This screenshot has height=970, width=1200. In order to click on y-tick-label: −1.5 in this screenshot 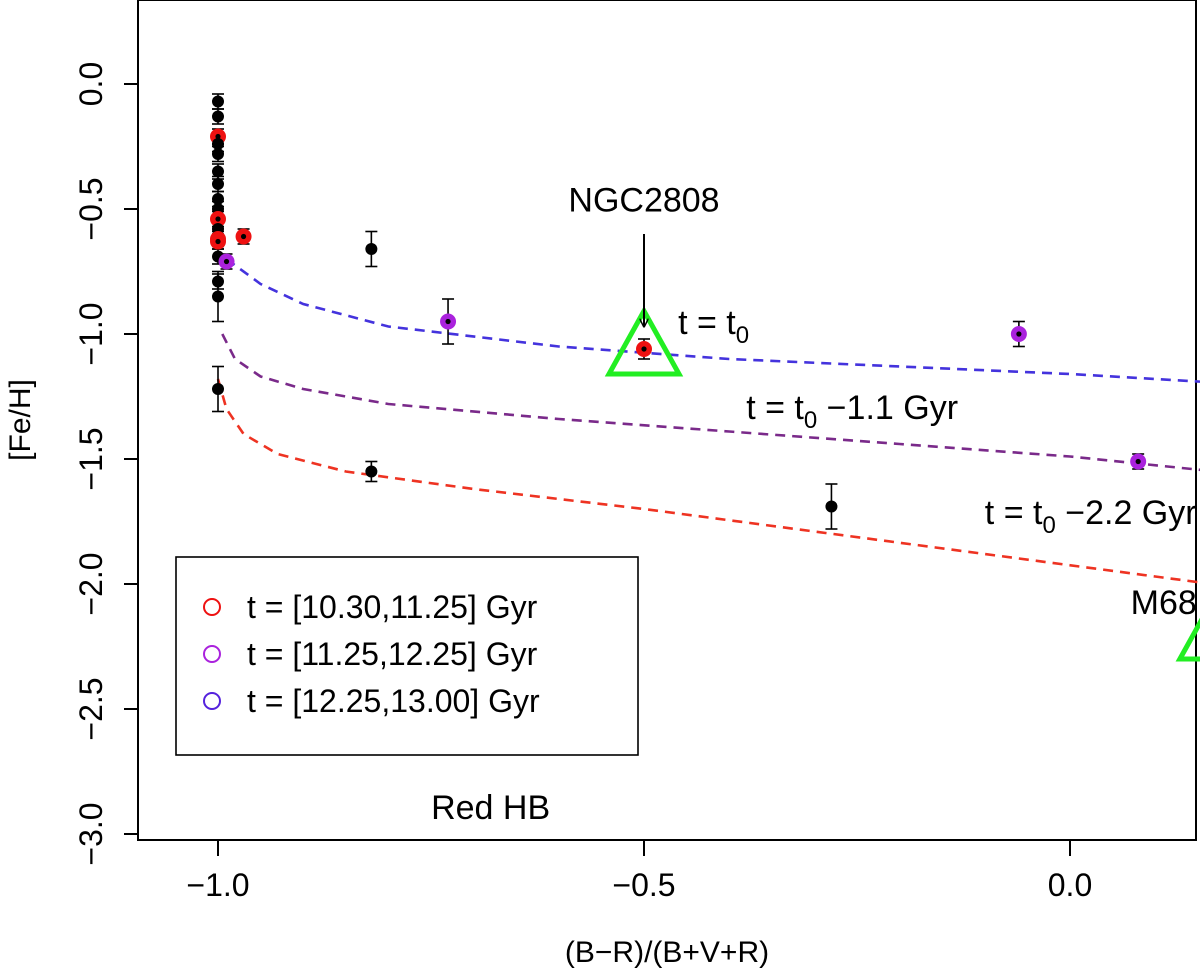, I will do `click(91, 458)`.